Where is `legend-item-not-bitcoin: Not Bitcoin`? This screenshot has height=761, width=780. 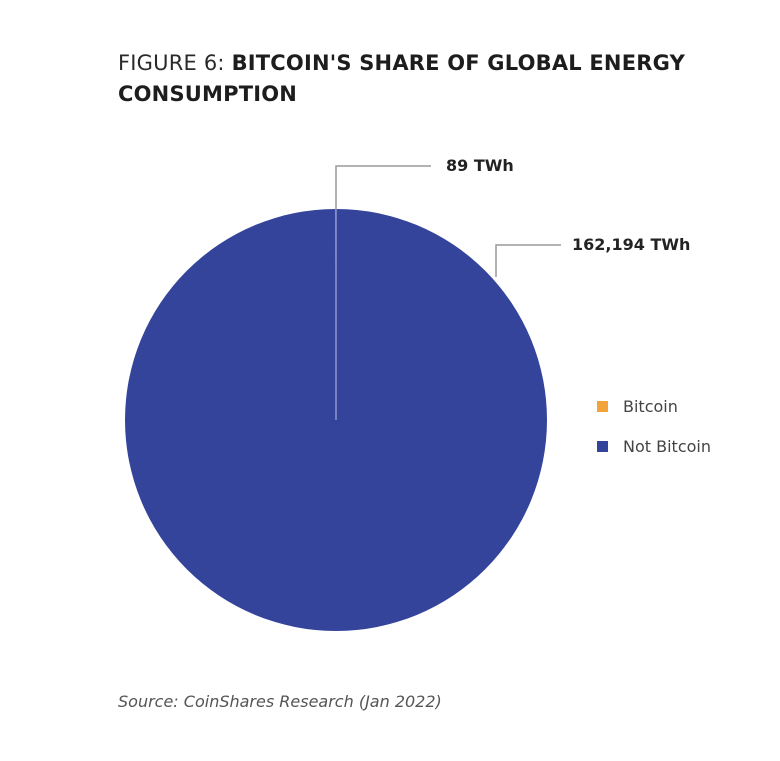
legend-item-not-bitcoin: Not Bitcoin is located at coordinates (654, 446).